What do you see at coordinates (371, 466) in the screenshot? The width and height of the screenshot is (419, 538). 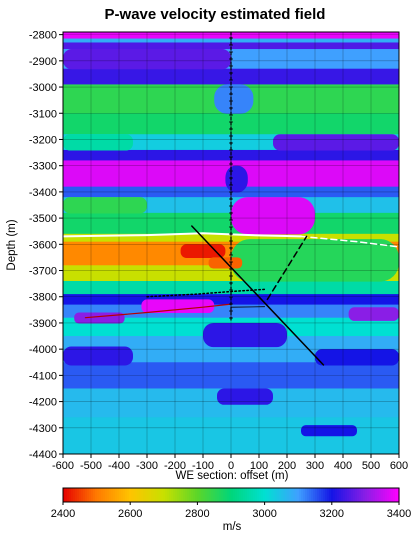 I see `x-tick-label: 500` at bounding box center [371, 466].